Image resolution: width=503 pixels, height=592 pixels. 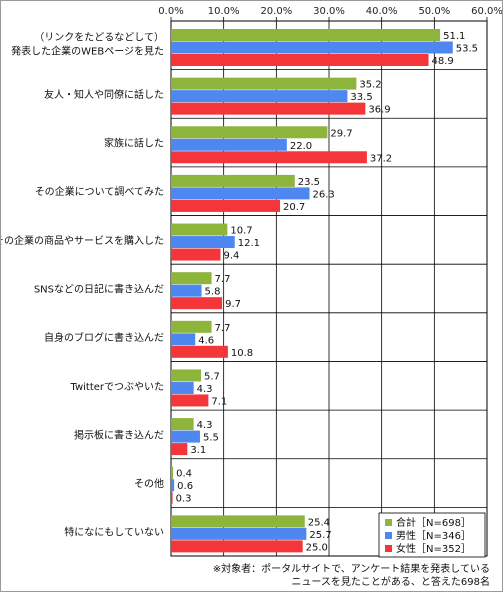 I want to click on value-label: 4.6, so click(x=206, y=340).